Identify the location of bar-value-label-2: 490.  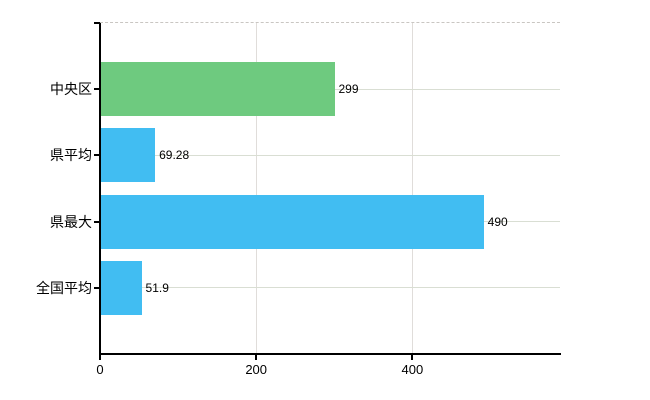
(497, 221).